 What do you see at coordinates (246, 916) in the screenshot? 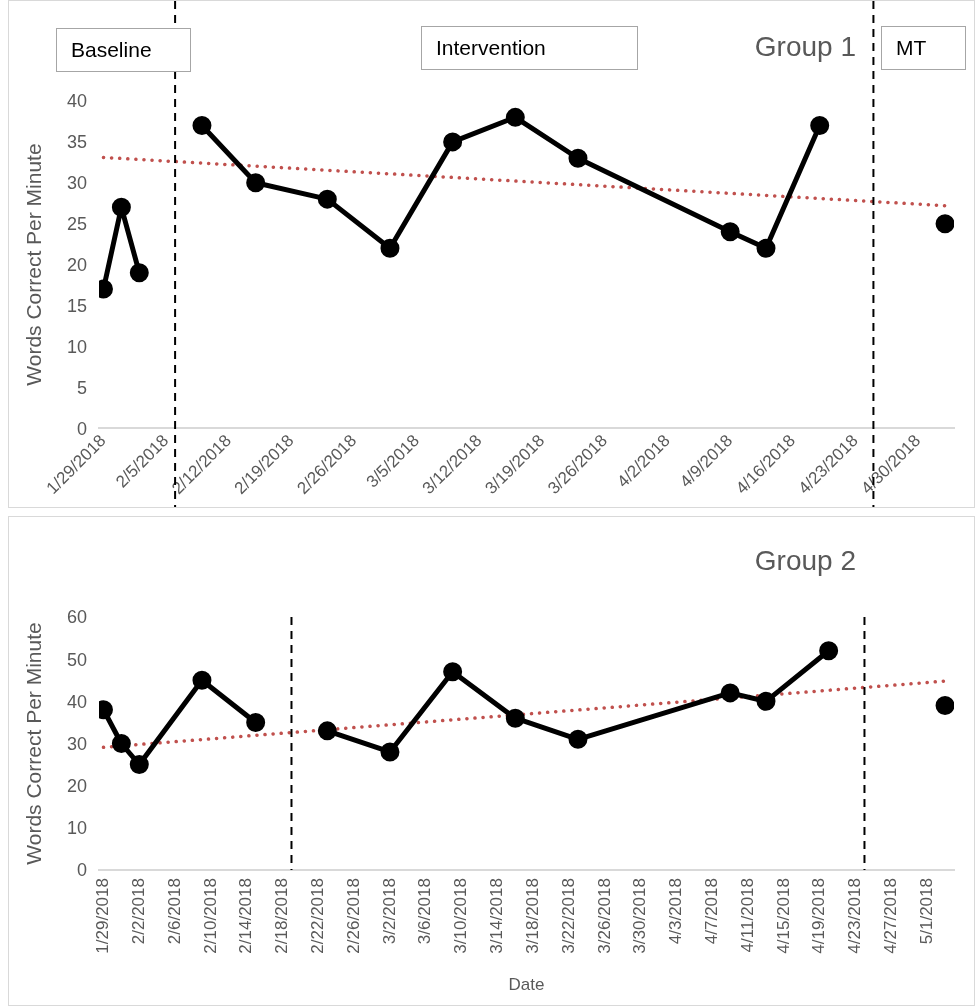
I see `x-tick-label: 2/14/2018` at bounding box center [246, 916].